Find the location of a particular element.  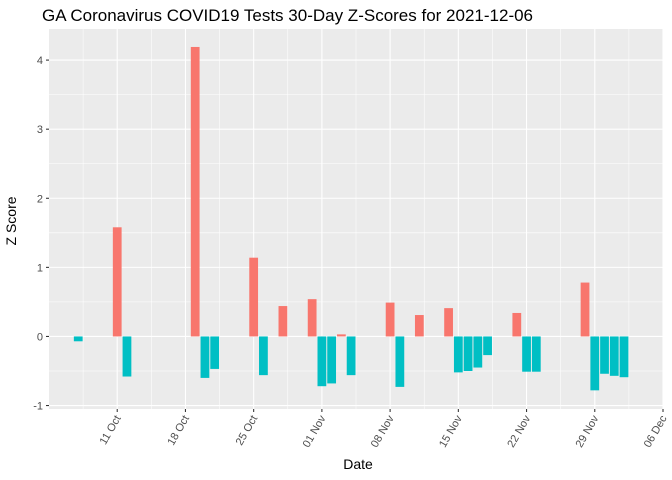

x-tick-label: 08 Nov is located at coordinates (383, 431).